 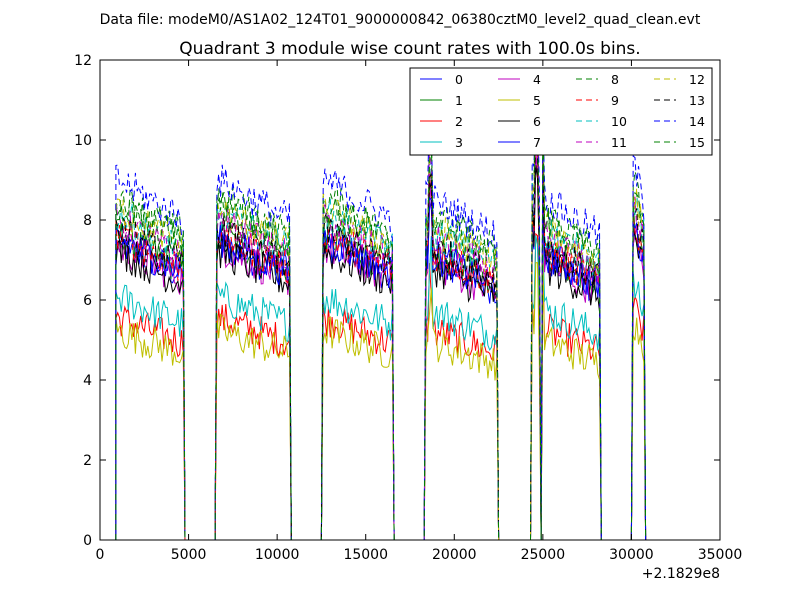 What do you see at coordinates (100, 555) in the screenshot?
I see `x-tick-label: 0` at bounding box center [100, 555].